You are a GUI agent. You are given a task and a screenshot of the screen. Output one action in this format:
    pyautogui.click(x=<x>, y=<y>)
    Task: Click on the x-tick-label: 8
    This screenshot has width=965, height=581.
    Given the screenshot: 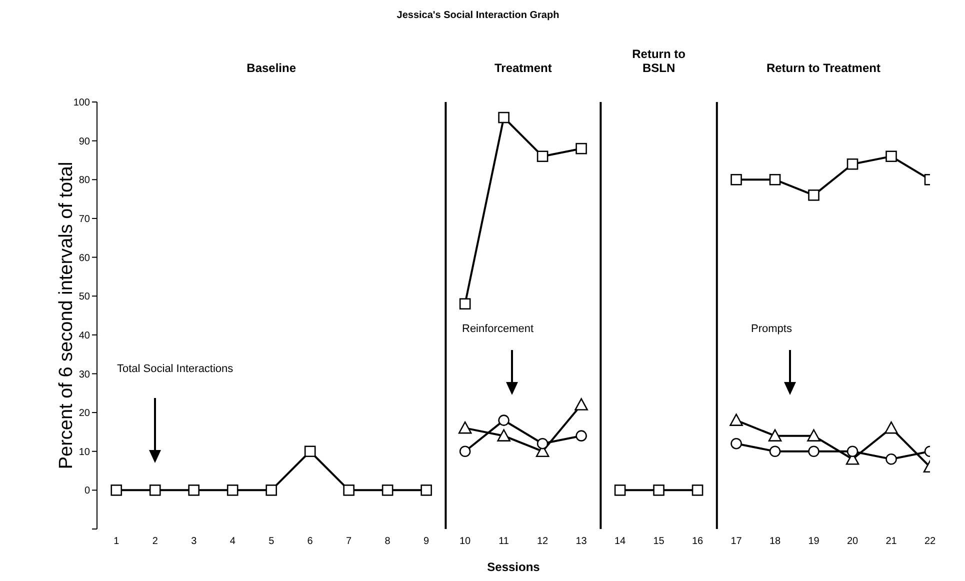 What is the action you would take?
    pyautogui.click(x=387, y=542)
    